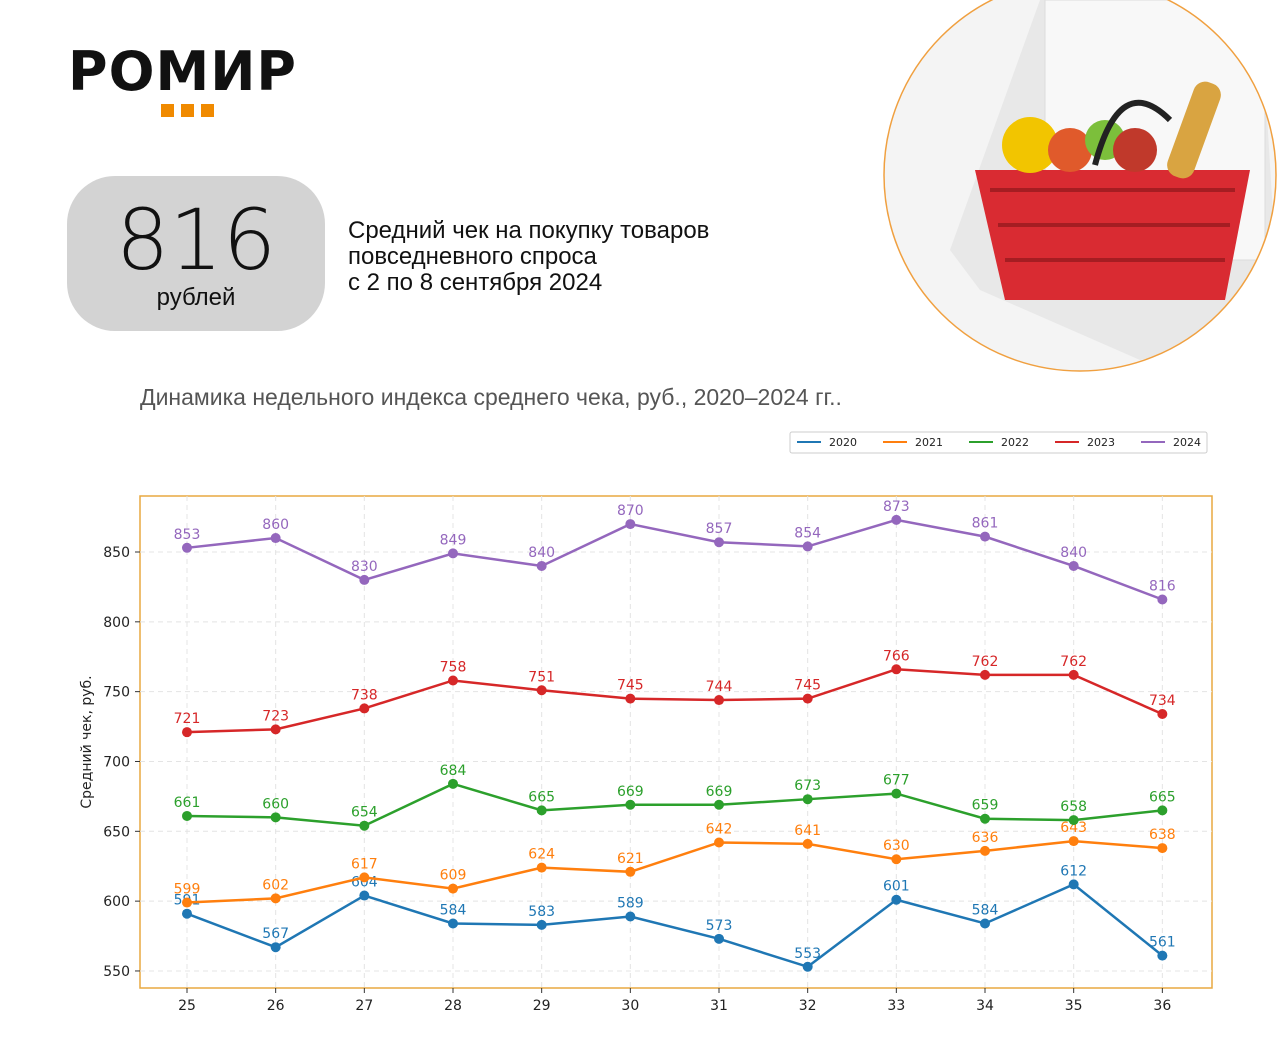  What do you see at coordinates (719, 829) in the screenshot?
I see `data-label: 642` at bounding box center [719, 829].